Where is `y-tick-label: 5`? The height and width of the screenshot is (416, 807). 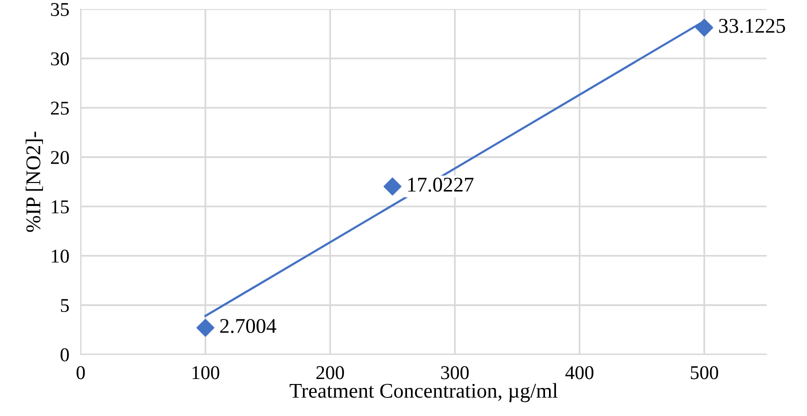 y-tick-label: 5 is located at coordinates (64, 305).